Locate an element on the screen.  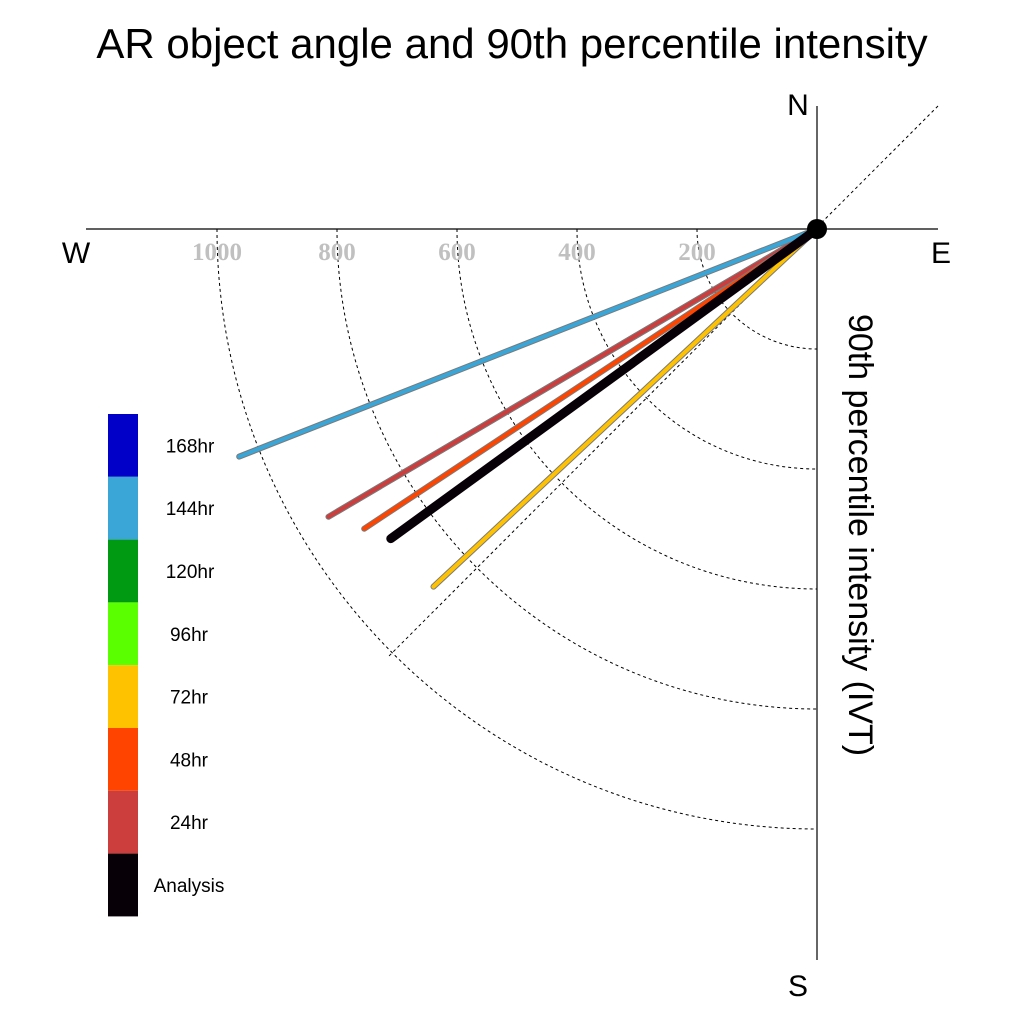
legend-label-96hr: 96hr is located at coordinates (189, 635).